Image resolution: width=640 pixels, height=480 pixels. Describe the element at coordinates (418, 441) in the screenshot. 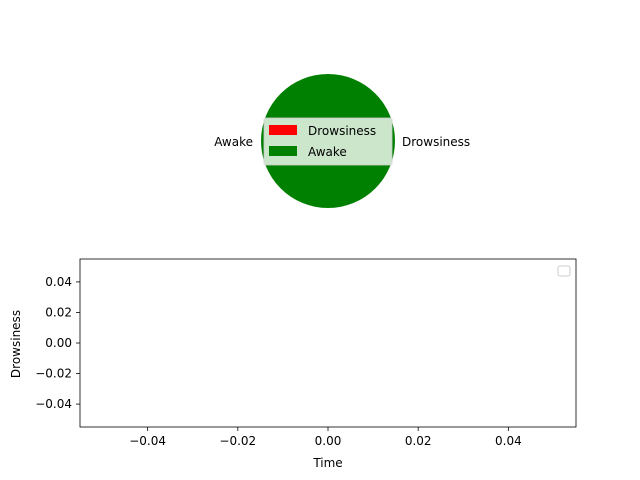

I see `x-tick-label: 0.02` at that location.